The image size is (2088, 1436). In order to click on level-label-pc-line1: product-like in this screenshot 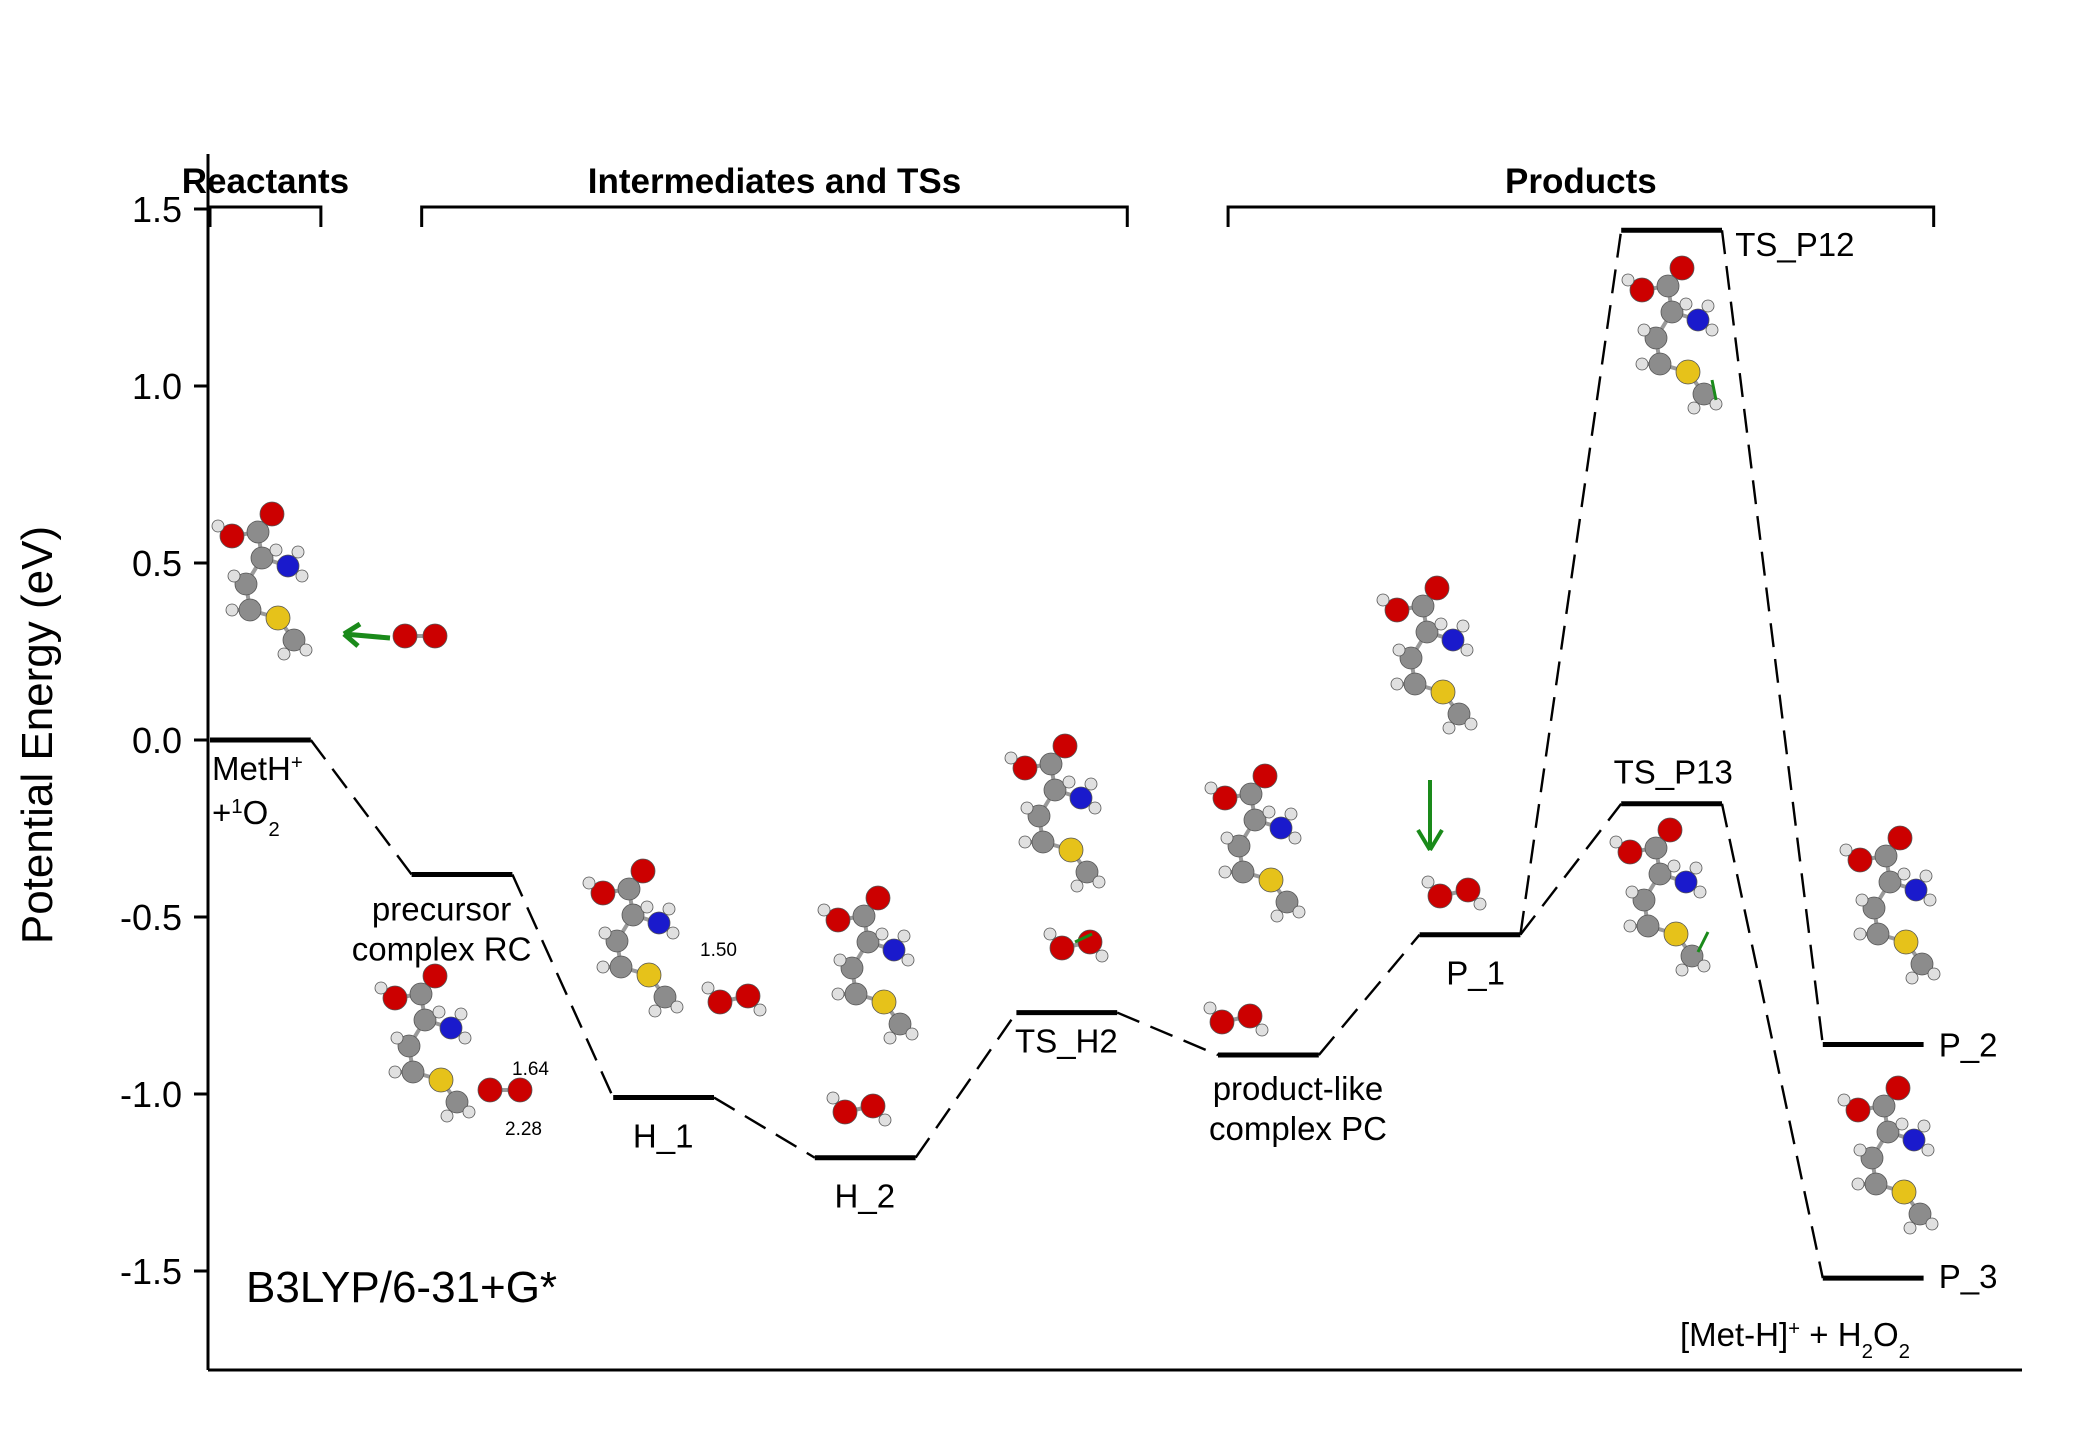, I will do `click(1298, 1088)`.